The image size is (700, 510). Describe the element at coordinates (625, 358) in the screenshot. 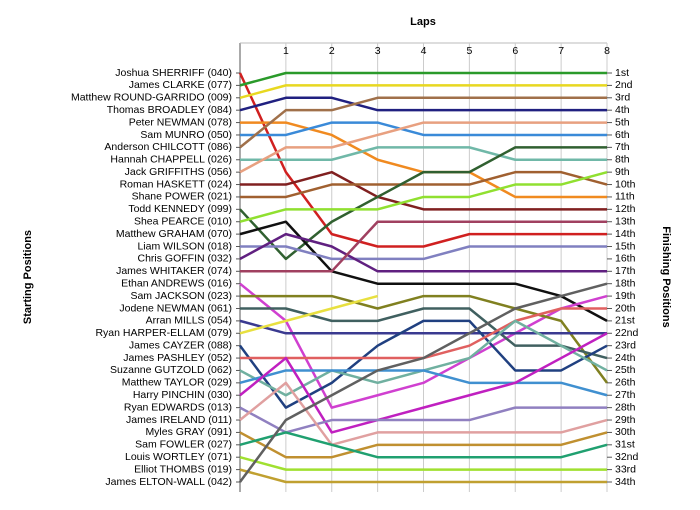

I see `finish-label: 24th` at that location.